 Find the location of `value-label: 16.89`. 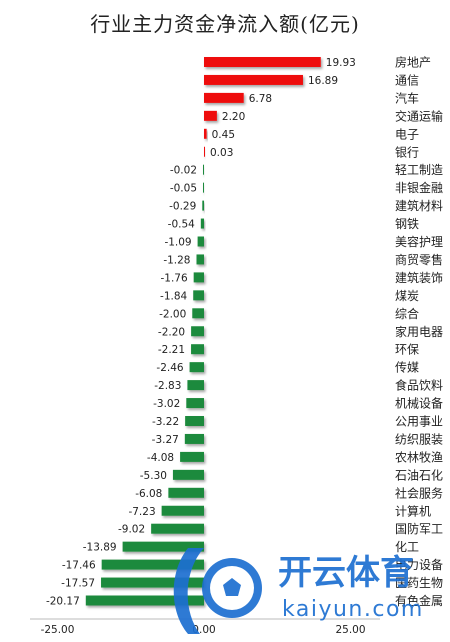

value-label: 16.89 is located at coordinates (323, 81).